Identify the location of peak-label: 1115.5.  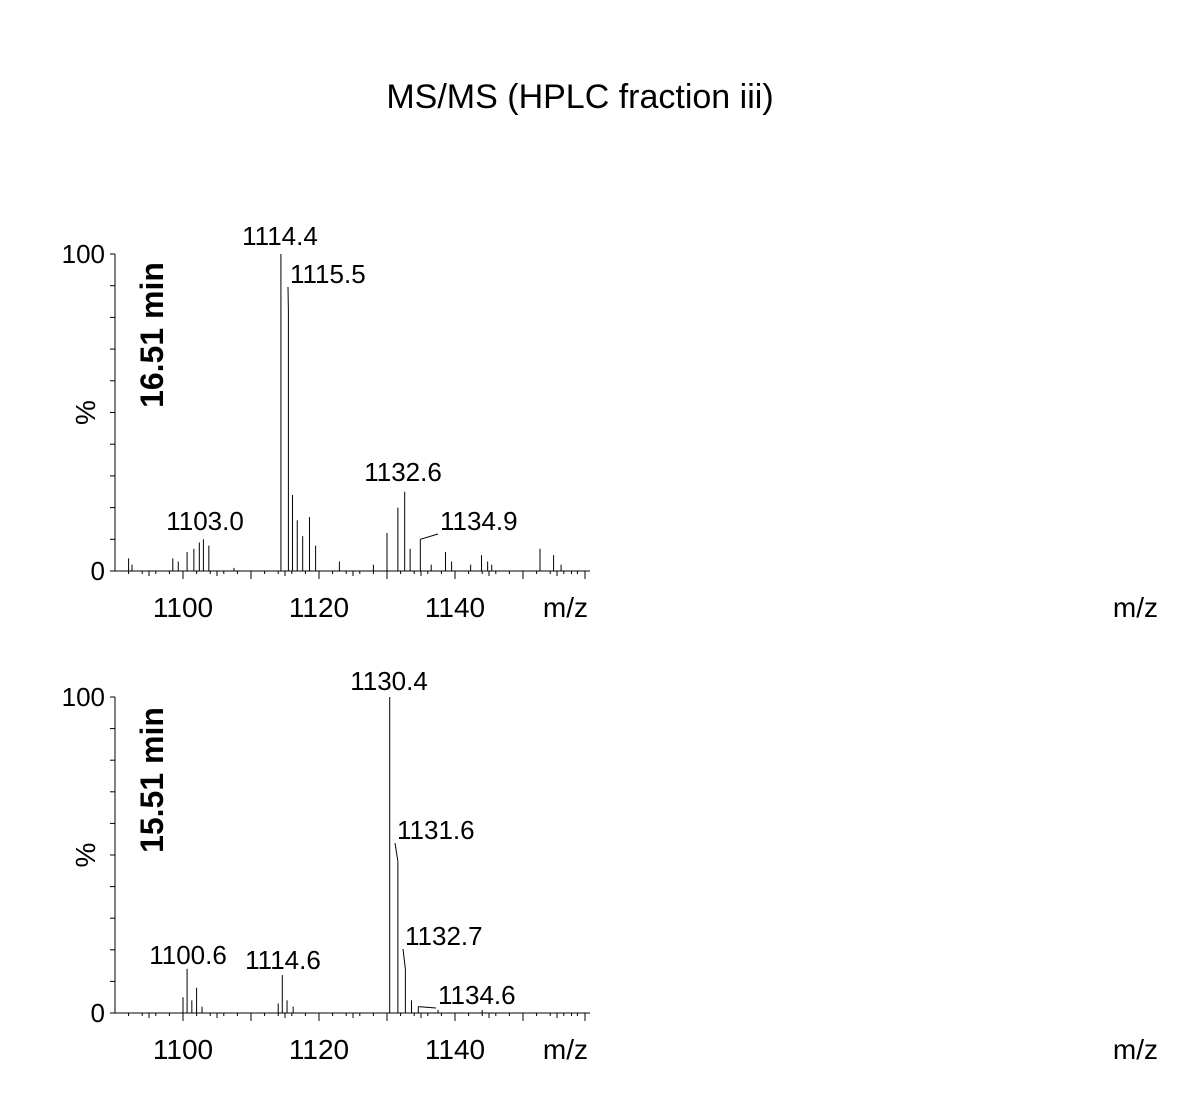
(328, 274).